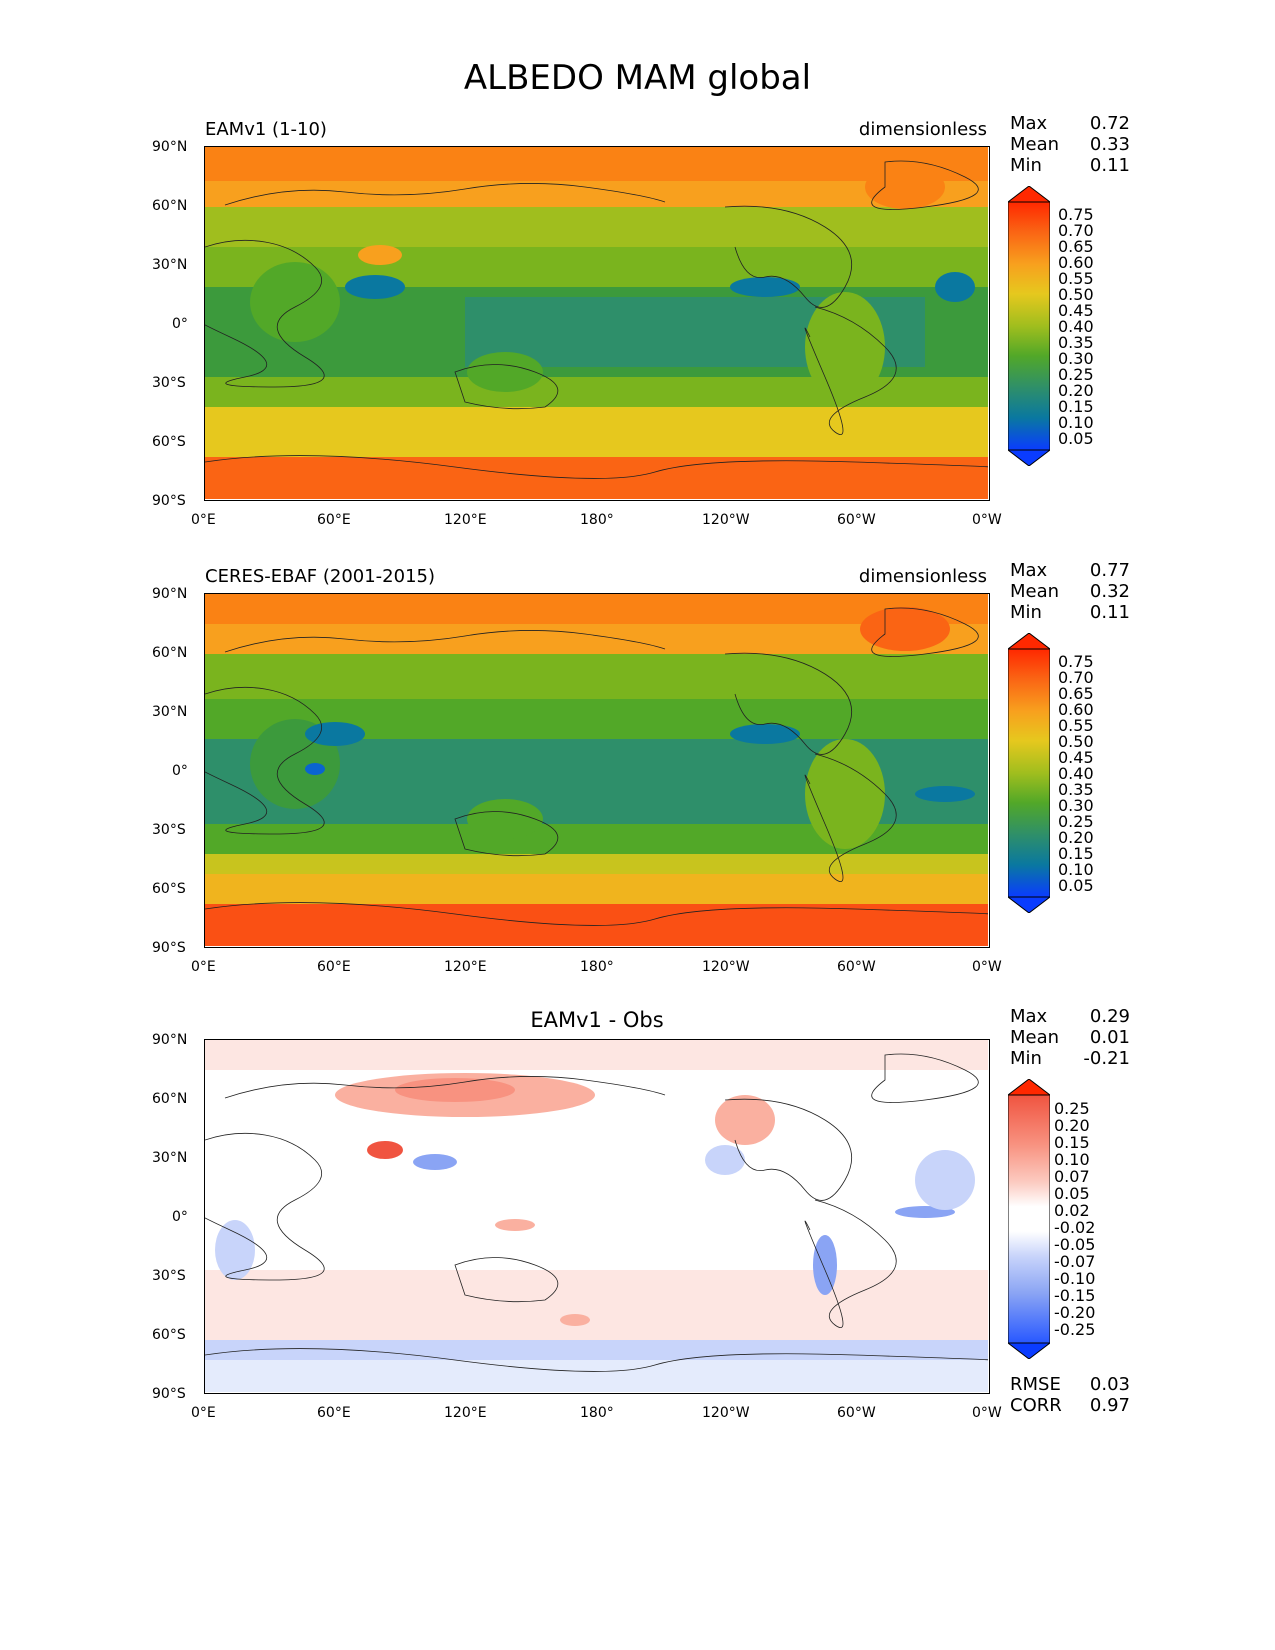 The width and height of the screenshot is (1275, 1650). I want to click on colorbar-tick: -0.15, so click(1075, 1295).